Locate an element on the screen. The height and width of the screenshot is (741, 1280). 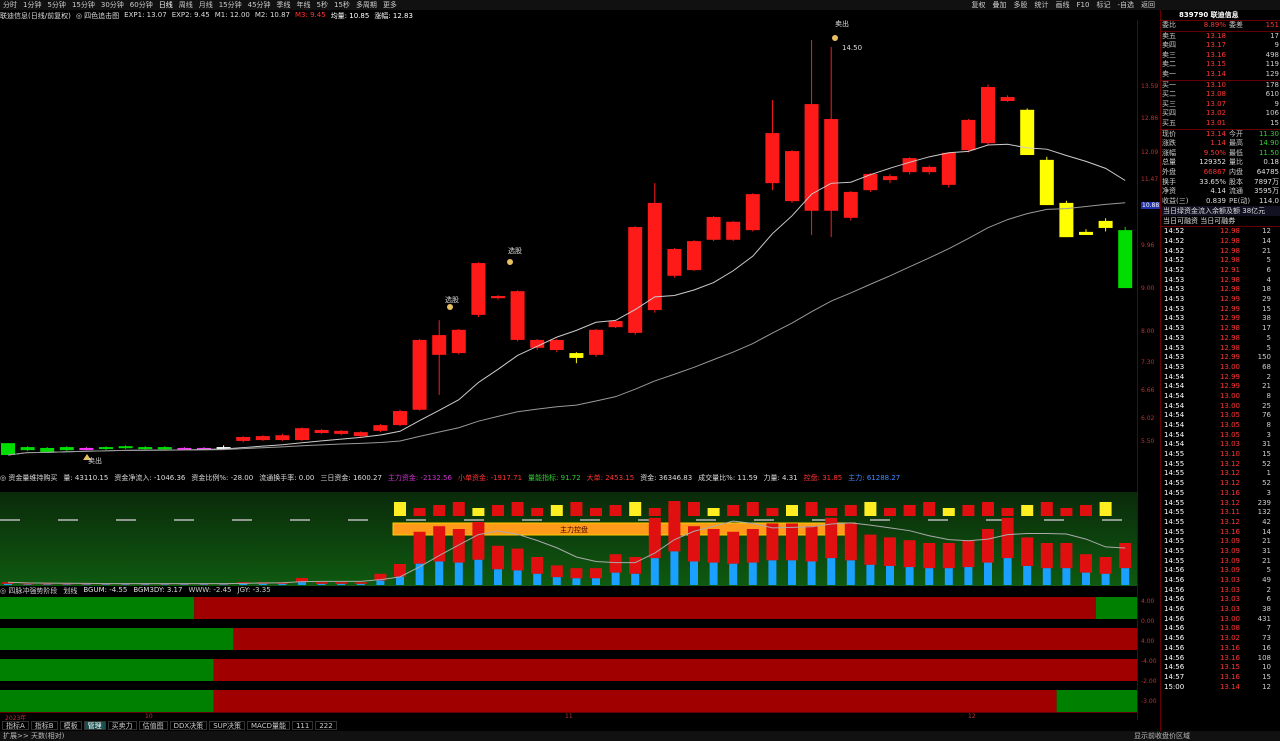
order-ratio-row: 委比 8.89% 委差 151 is located at coordinates (1220, 26).